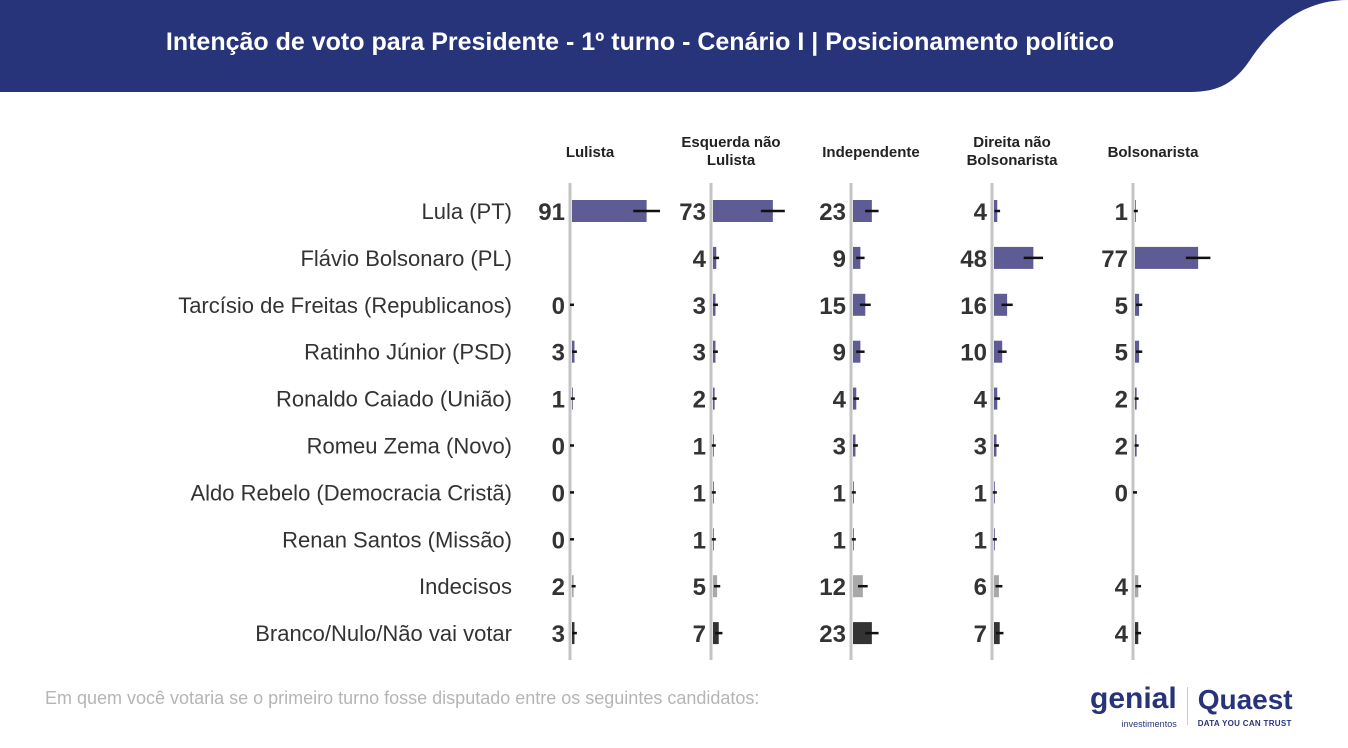 The image size is (1348, 748). I want to click on row-label: Flávio Bolsonaro (PL), so click(406, 258).